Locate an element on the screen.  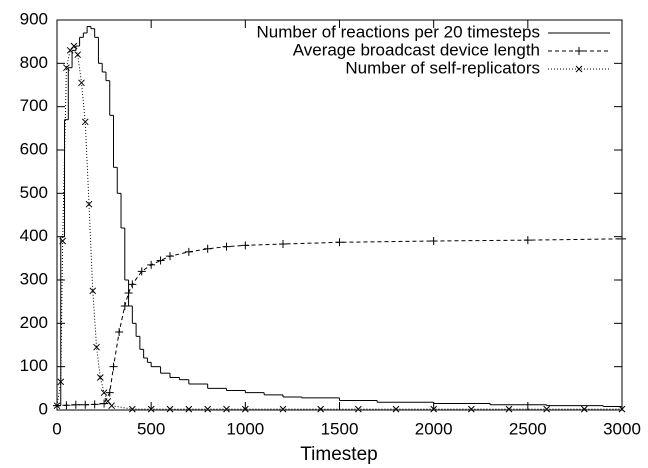
y-tick-label: 500 is located at coordinates (34, 192).